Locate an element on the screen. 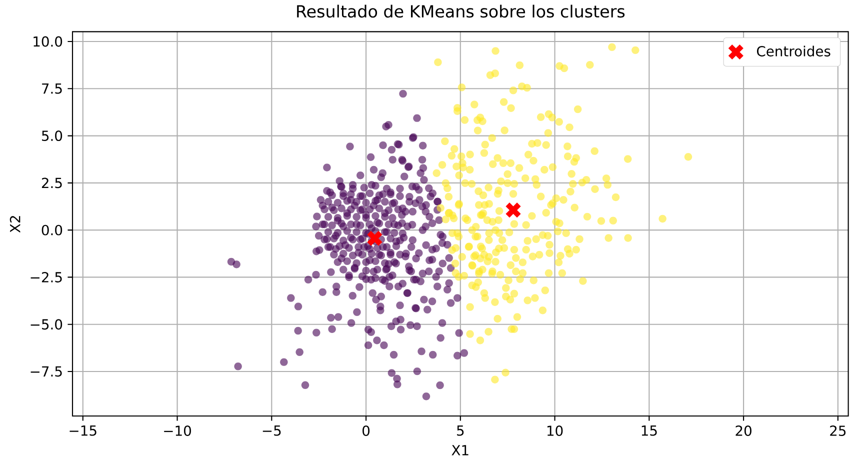  x-tick-label: 0 is located at coordinates (366, 431).